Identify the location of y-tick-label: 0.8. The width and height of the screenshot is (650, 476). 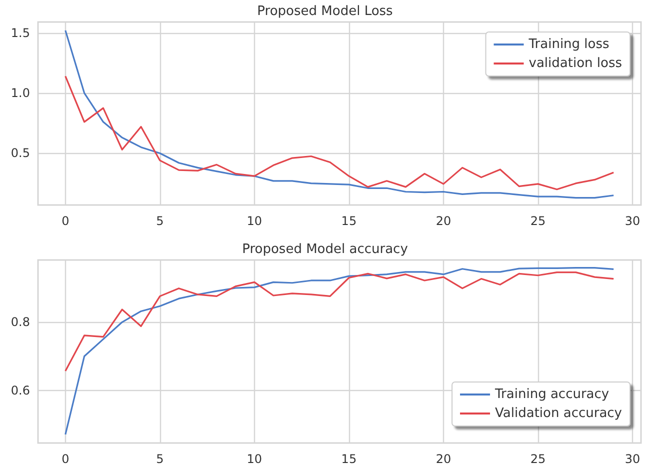
(20, 322).